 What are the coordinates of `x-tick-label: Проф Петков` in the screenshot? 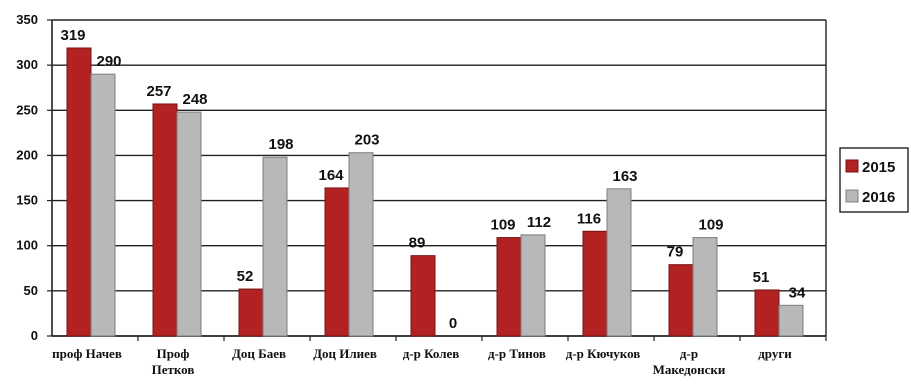 It's located at (173, 361).